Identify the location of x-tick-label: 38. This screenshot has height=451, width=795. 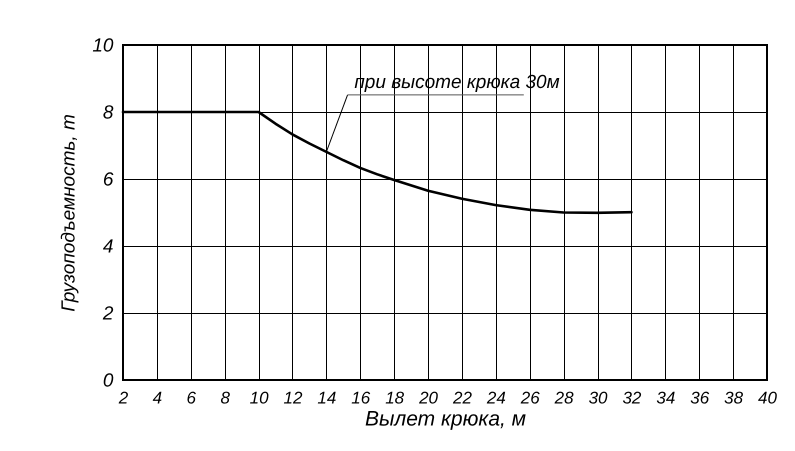
(734, 398).